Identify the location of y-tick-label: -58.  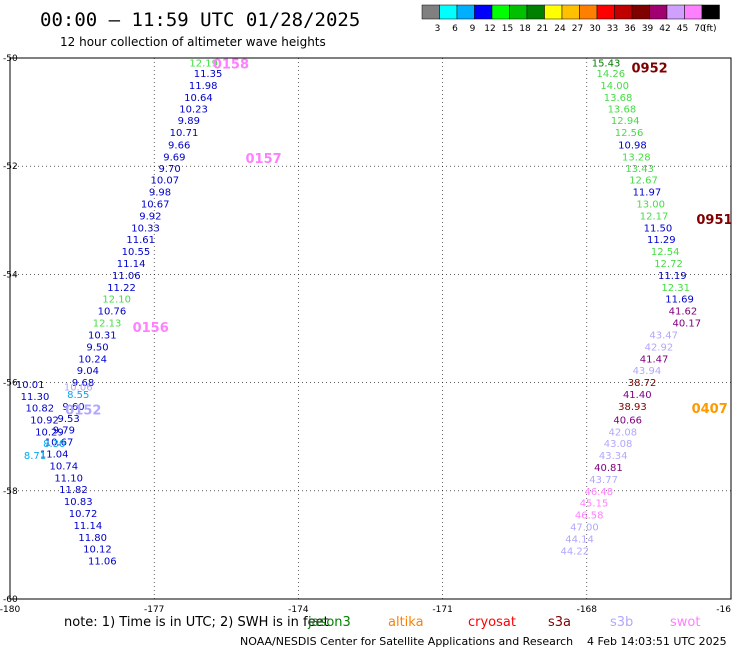
(10, 492).